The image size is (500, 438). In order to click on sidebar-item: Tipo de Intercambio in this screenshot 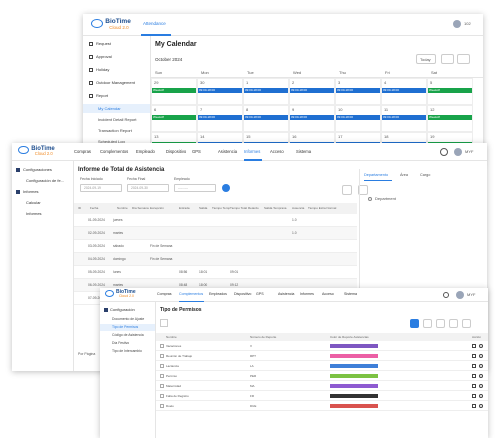, I will do `click(127, 351)`.